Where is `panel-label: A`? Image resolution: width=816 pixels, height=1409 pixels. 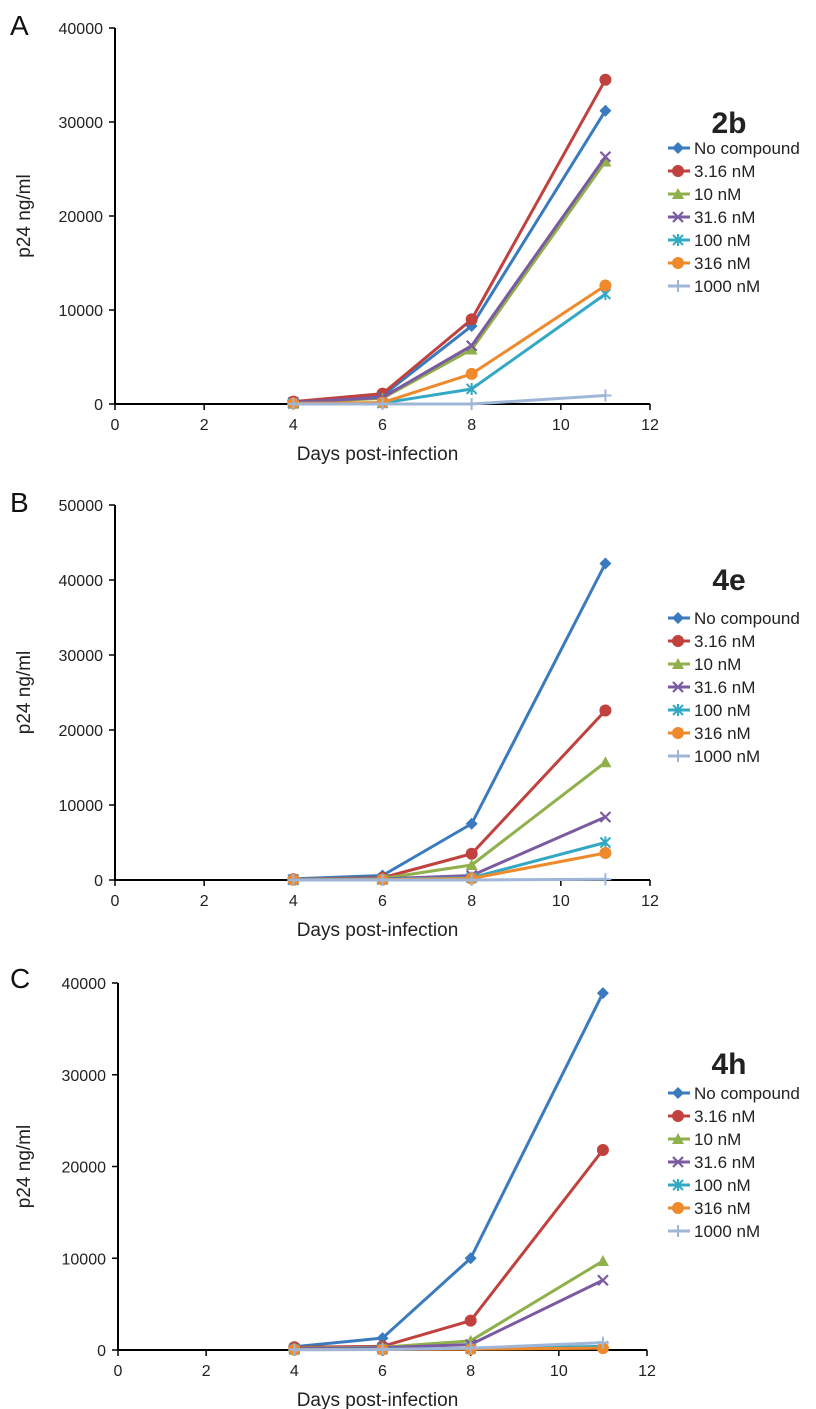 panel-label: A is located at coordinates (19, 25).